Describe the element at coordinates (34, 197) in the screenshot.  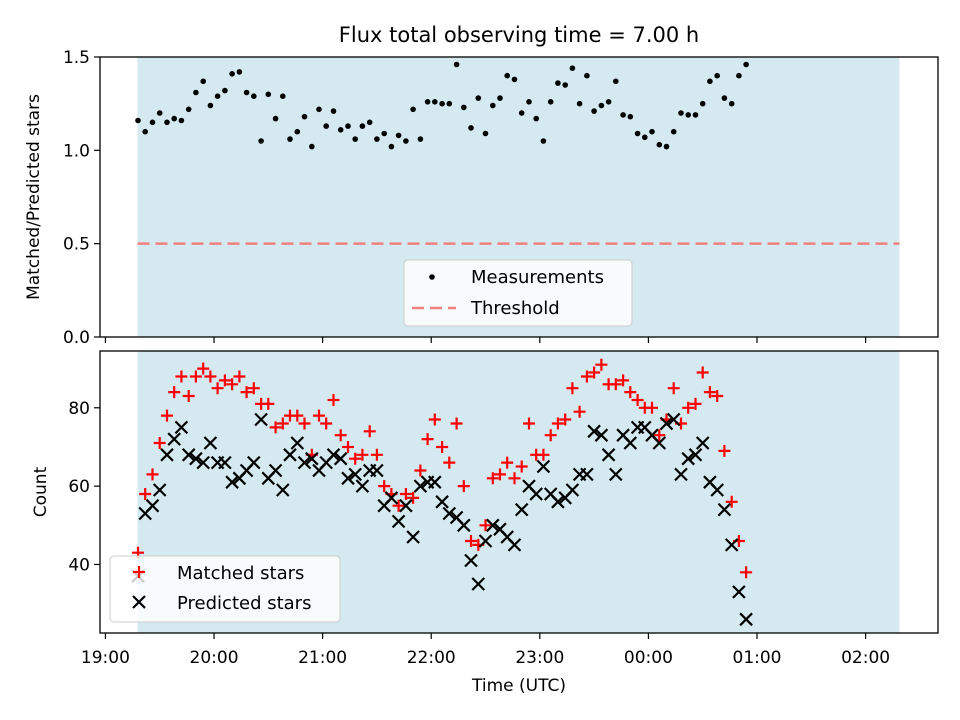
I see `ratio-y-axis-label: Matched/Predicted stars` at that location.